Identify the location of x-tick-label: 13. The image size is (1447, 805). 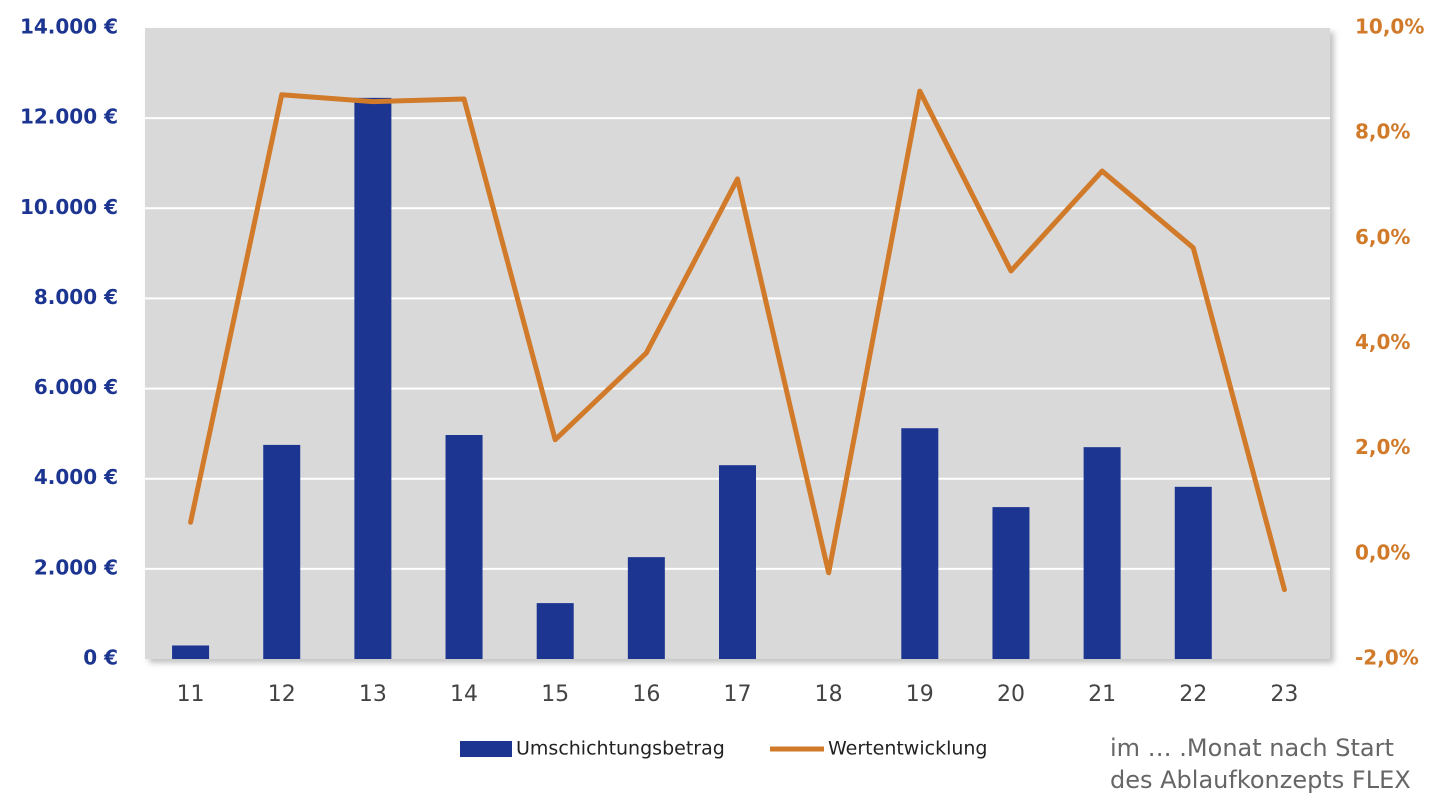
(373, 694).